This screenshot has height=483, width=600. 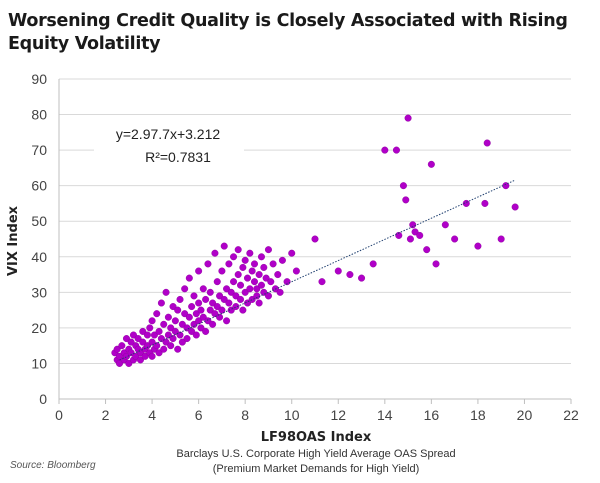 I want to click on y-tick-label: 60, so click(x=39, y=186).